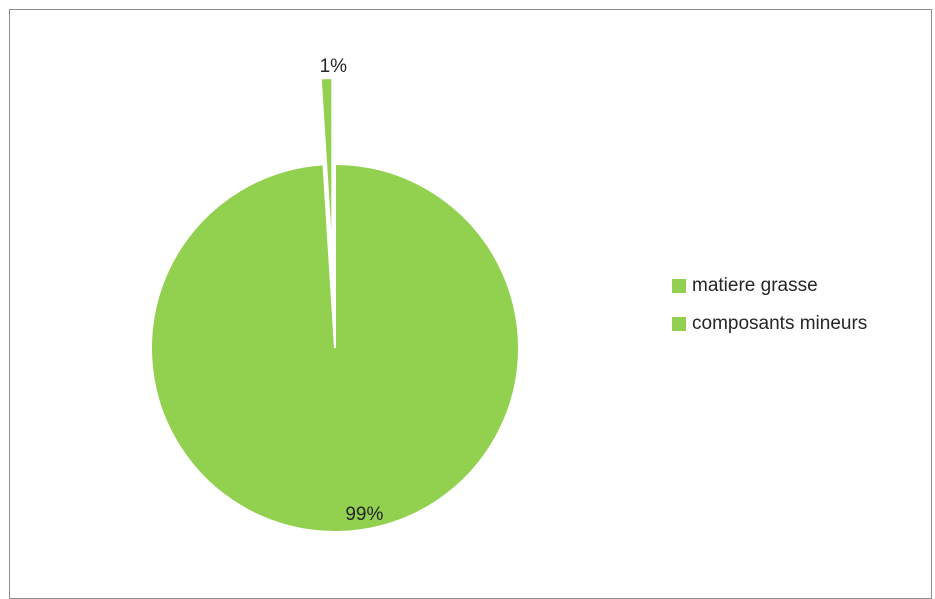 This screenshot has height=599, width=935. I want to click on legend-label-matiere-grasse: matiere grasse, so click(755, 285).